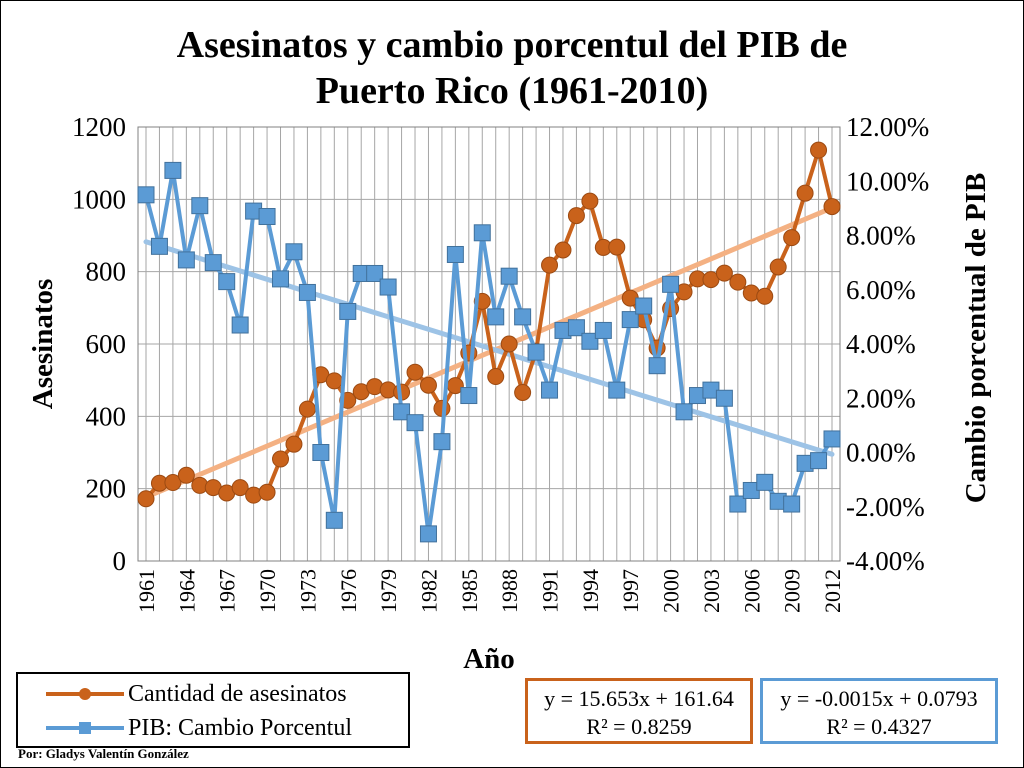 This screenshot has height=768, width=1024. What do you see at coordinates (885, 561) in the screenshot?
I see `y2-tick-label: -4.00%` at bounding box center [885, 561].